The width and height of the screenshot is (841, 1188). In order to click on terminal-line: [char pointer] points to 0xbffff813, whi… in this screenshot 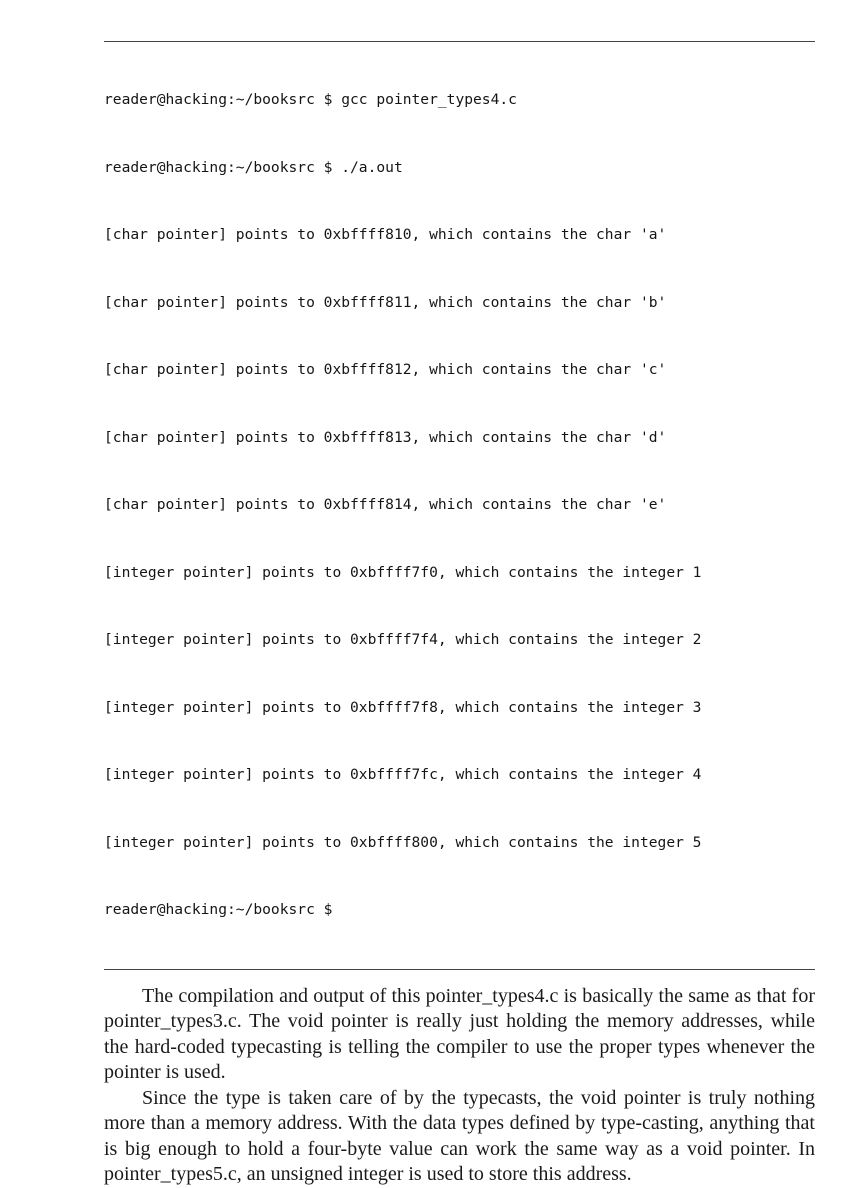, I will do `click(385, 437)`.